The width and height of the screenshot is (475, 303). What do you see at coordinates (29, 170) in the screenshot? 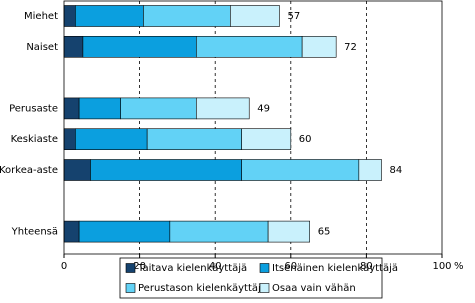
I see `y-tick-label: Korkea-aste` at bounding box center [29, 170].